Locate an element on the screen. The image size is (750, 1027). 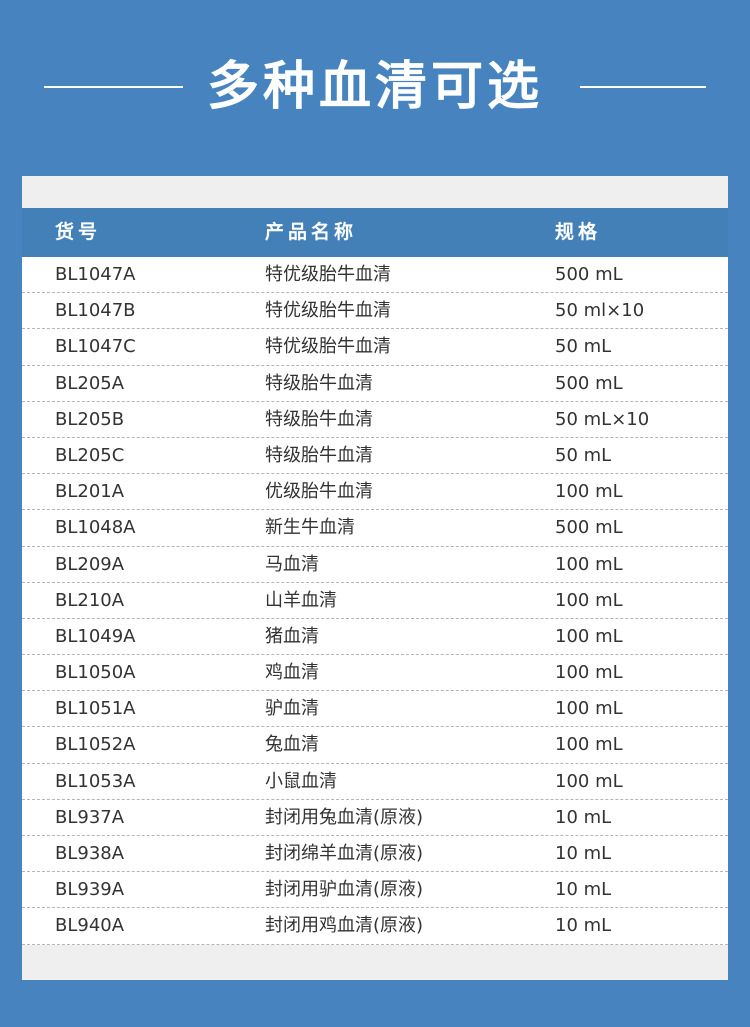
table-row: BL1048A 新生牛血清 500 mL is located at coordinates (375, 528).